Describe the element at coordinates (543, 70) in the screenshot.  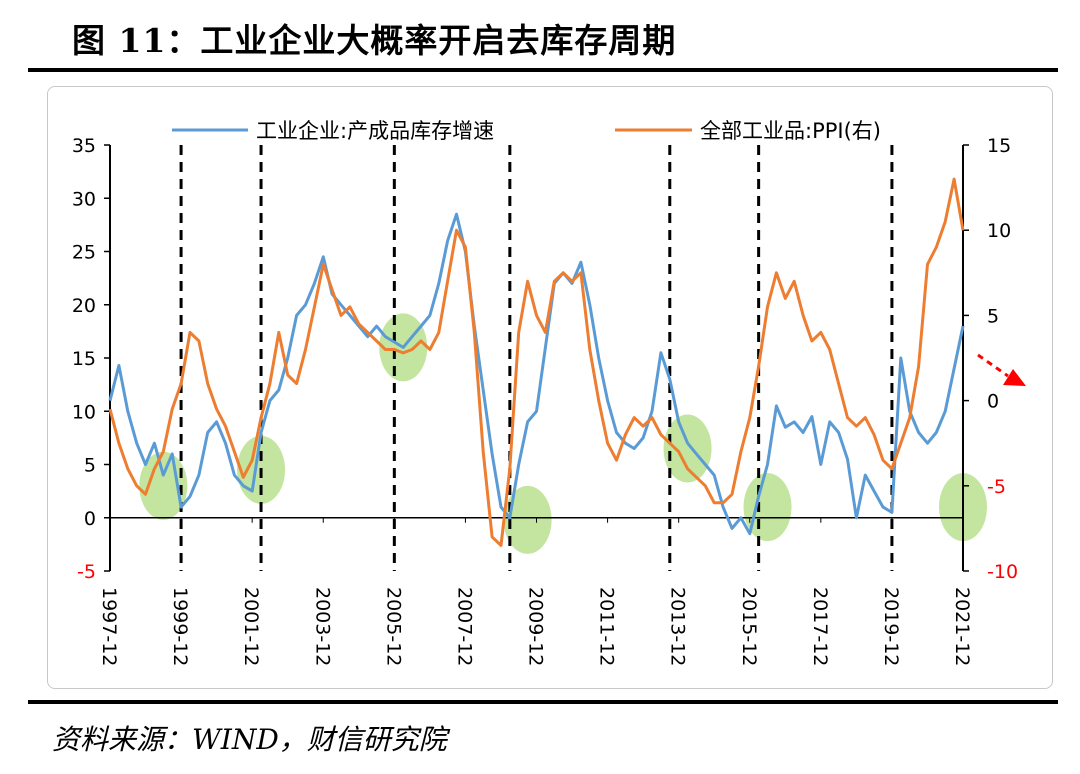
I see `title-rule` at that location.